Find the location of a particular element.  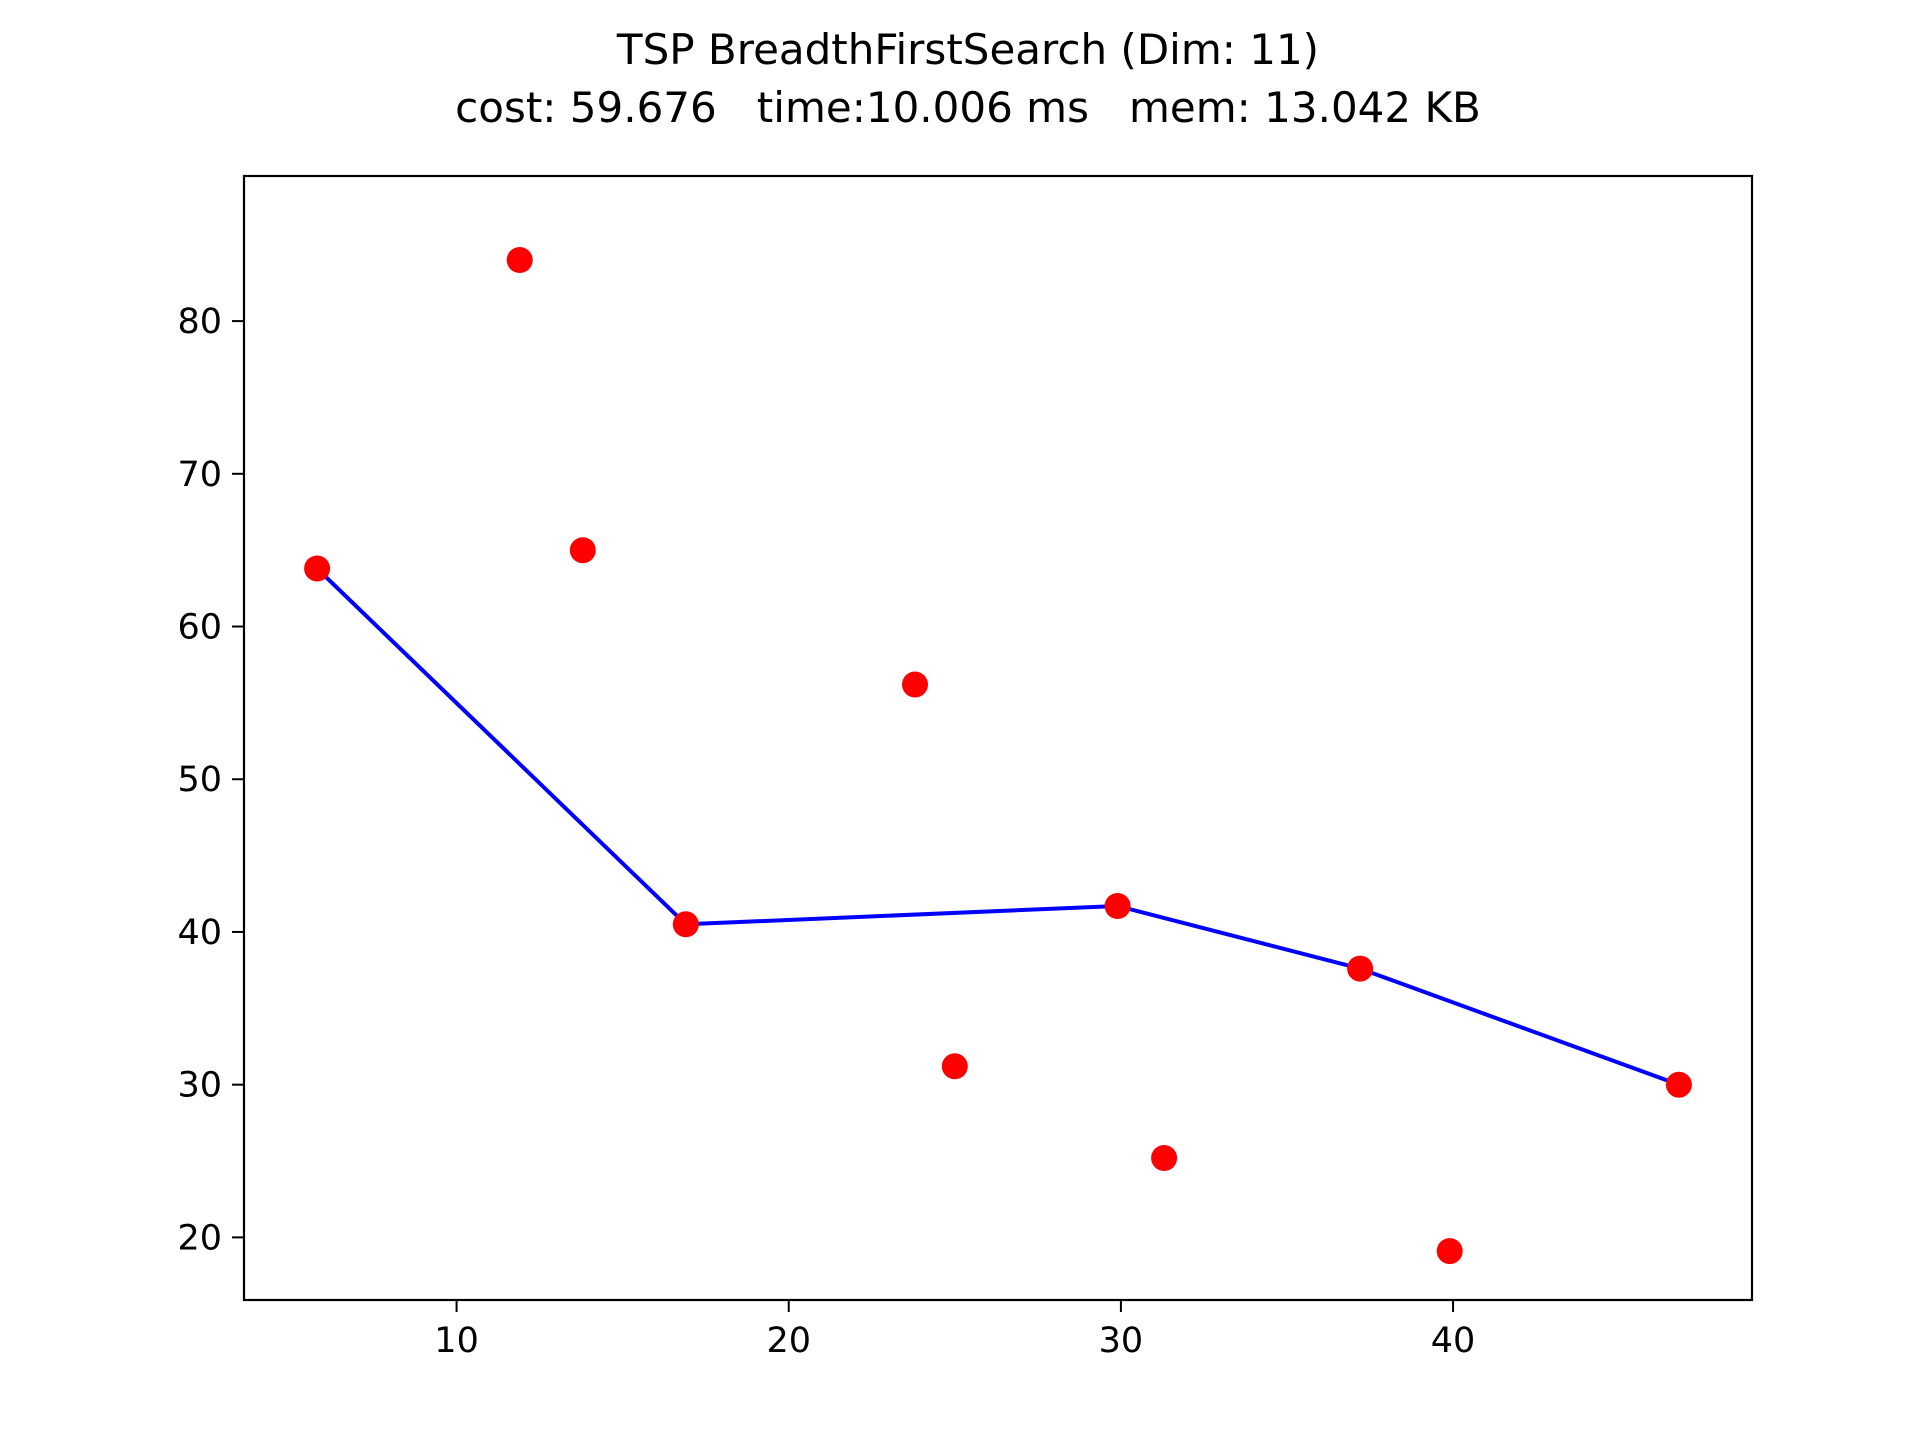

chart-title: TSP BreadthFirstSearch (Dim: 11) is located at coordinates (967, 49).